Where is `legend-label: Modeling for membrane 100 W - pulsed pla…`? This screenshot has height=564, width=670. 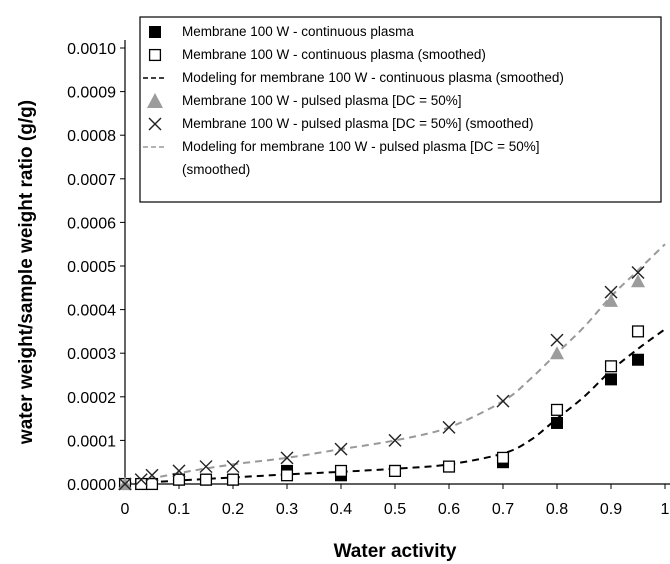
legend-label: Modeling for membrane 100 W - pulsed pla… is located at coordinates (361, 146).